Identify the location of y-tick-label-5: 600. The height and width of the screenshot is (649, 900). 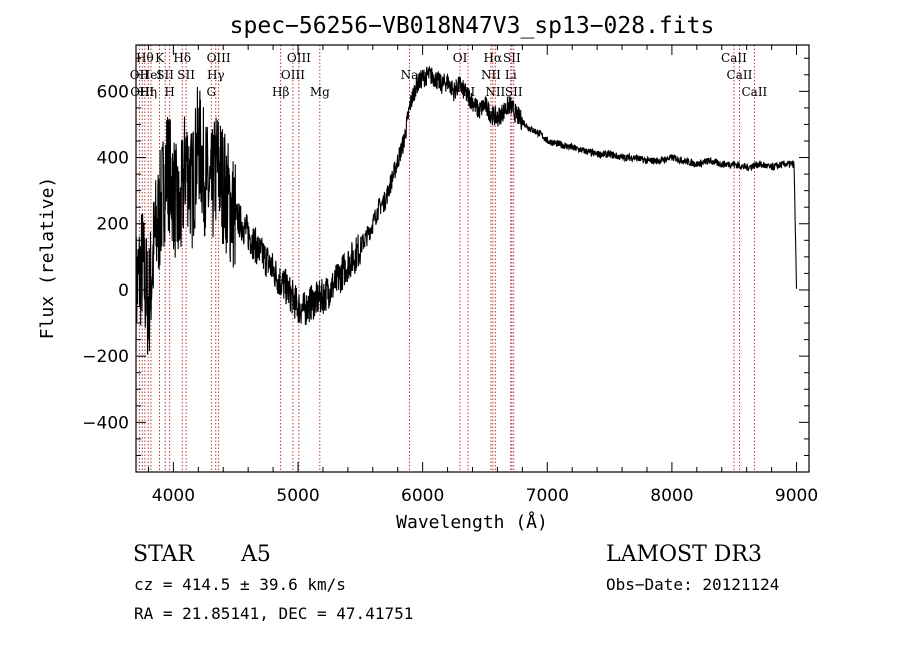
(113, 92).